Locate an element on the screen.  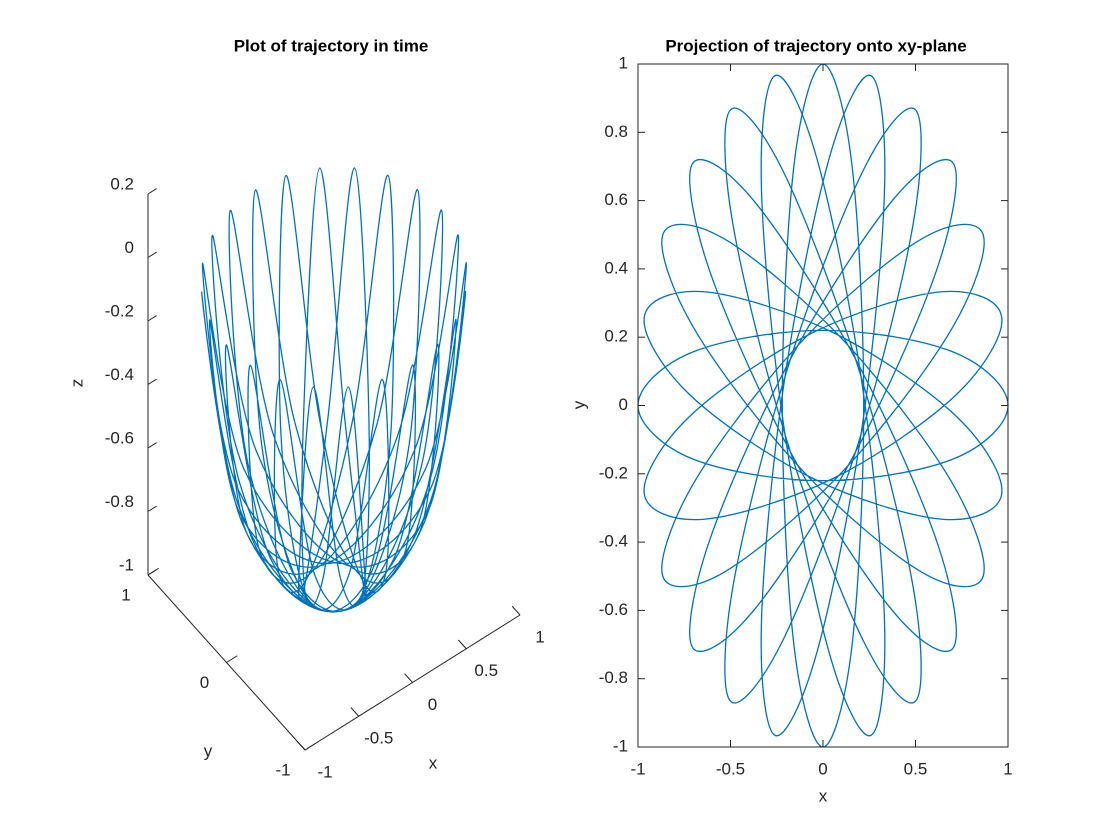
z-tick-label: 0 is located at coordinates (129, 247).